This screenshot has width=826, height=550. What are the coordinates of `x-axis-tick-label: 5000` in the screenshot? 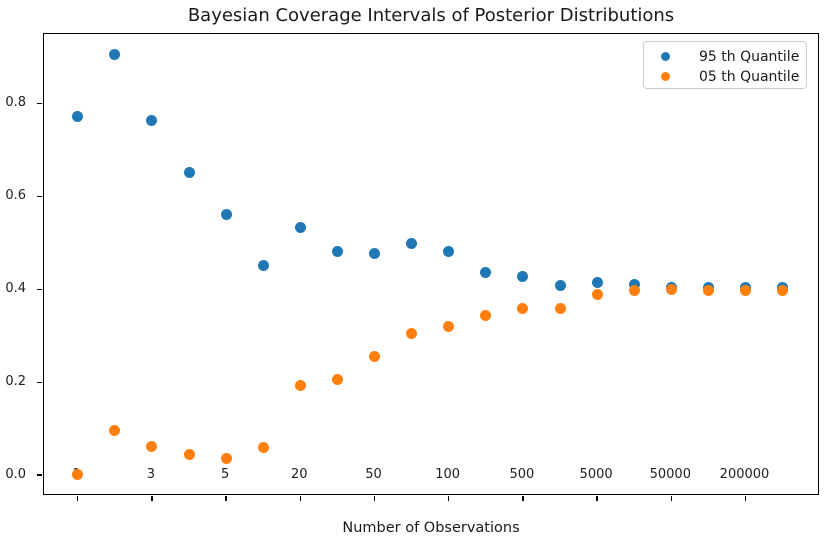 It's located at (596, 474).